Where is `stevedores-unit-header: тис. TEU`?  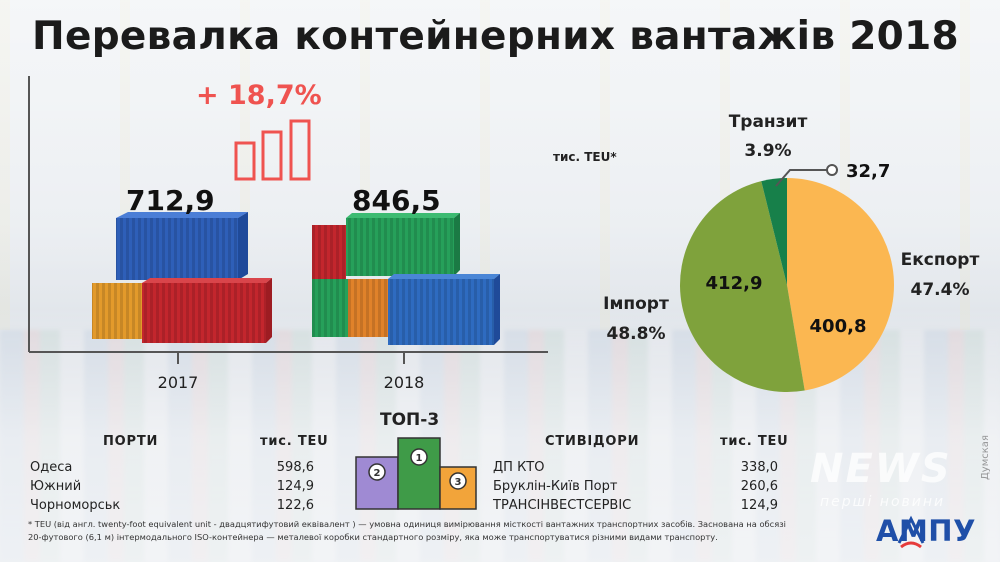
stevedores-unit-header: тис. TEU is located at coordinates (754, 441).